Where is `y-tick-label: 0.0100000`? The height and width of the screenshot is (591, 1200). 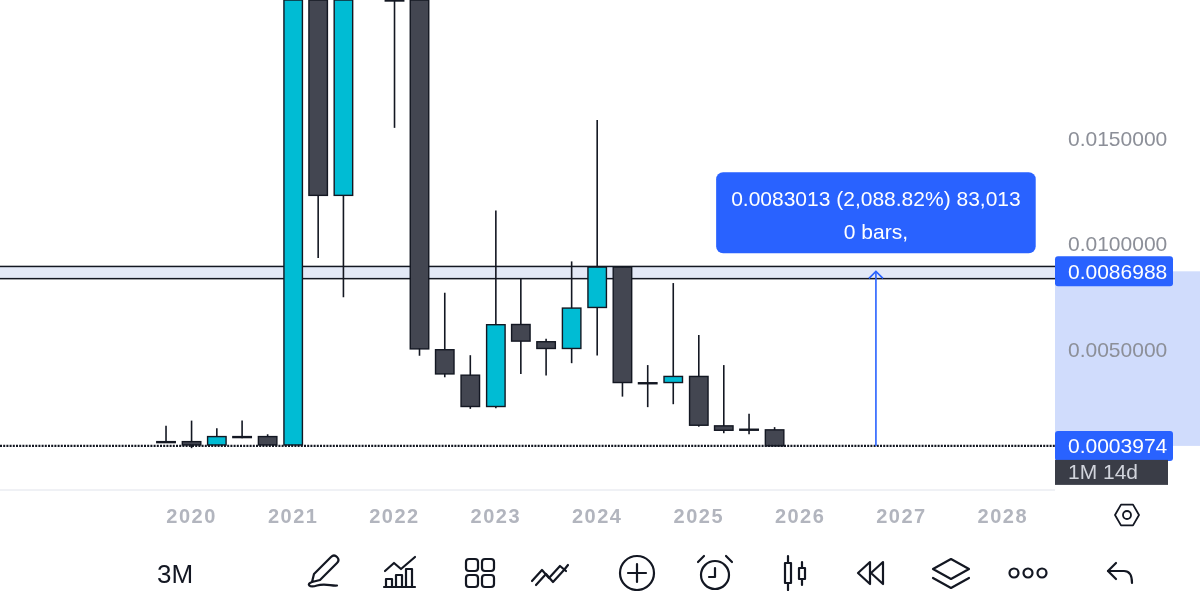 y-tick-label: 0.0100000 is located at coordinates (1118, 244).